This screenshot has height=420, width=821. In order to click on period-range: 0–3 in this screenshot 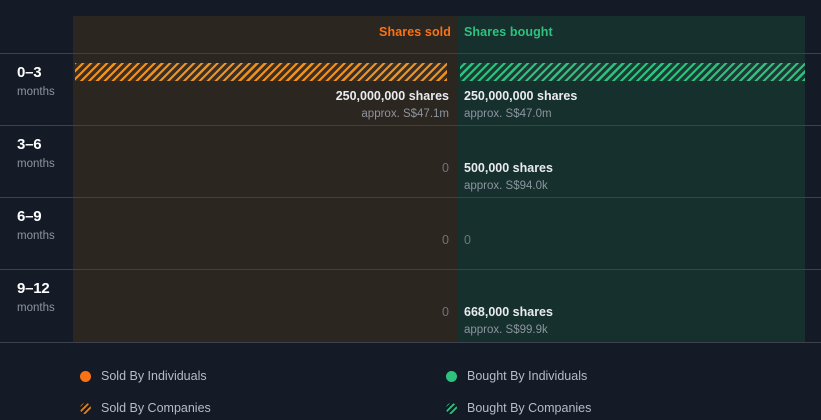, I will do `click(29, 72)`.